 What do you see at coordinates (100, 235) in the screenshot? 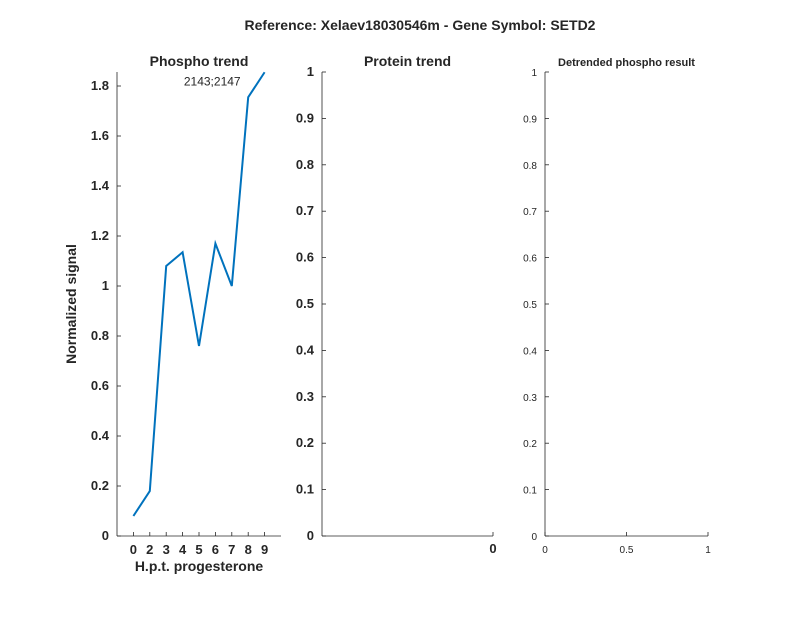
I see `y-tick-label: 1.2` at bounding box center [100, 235].